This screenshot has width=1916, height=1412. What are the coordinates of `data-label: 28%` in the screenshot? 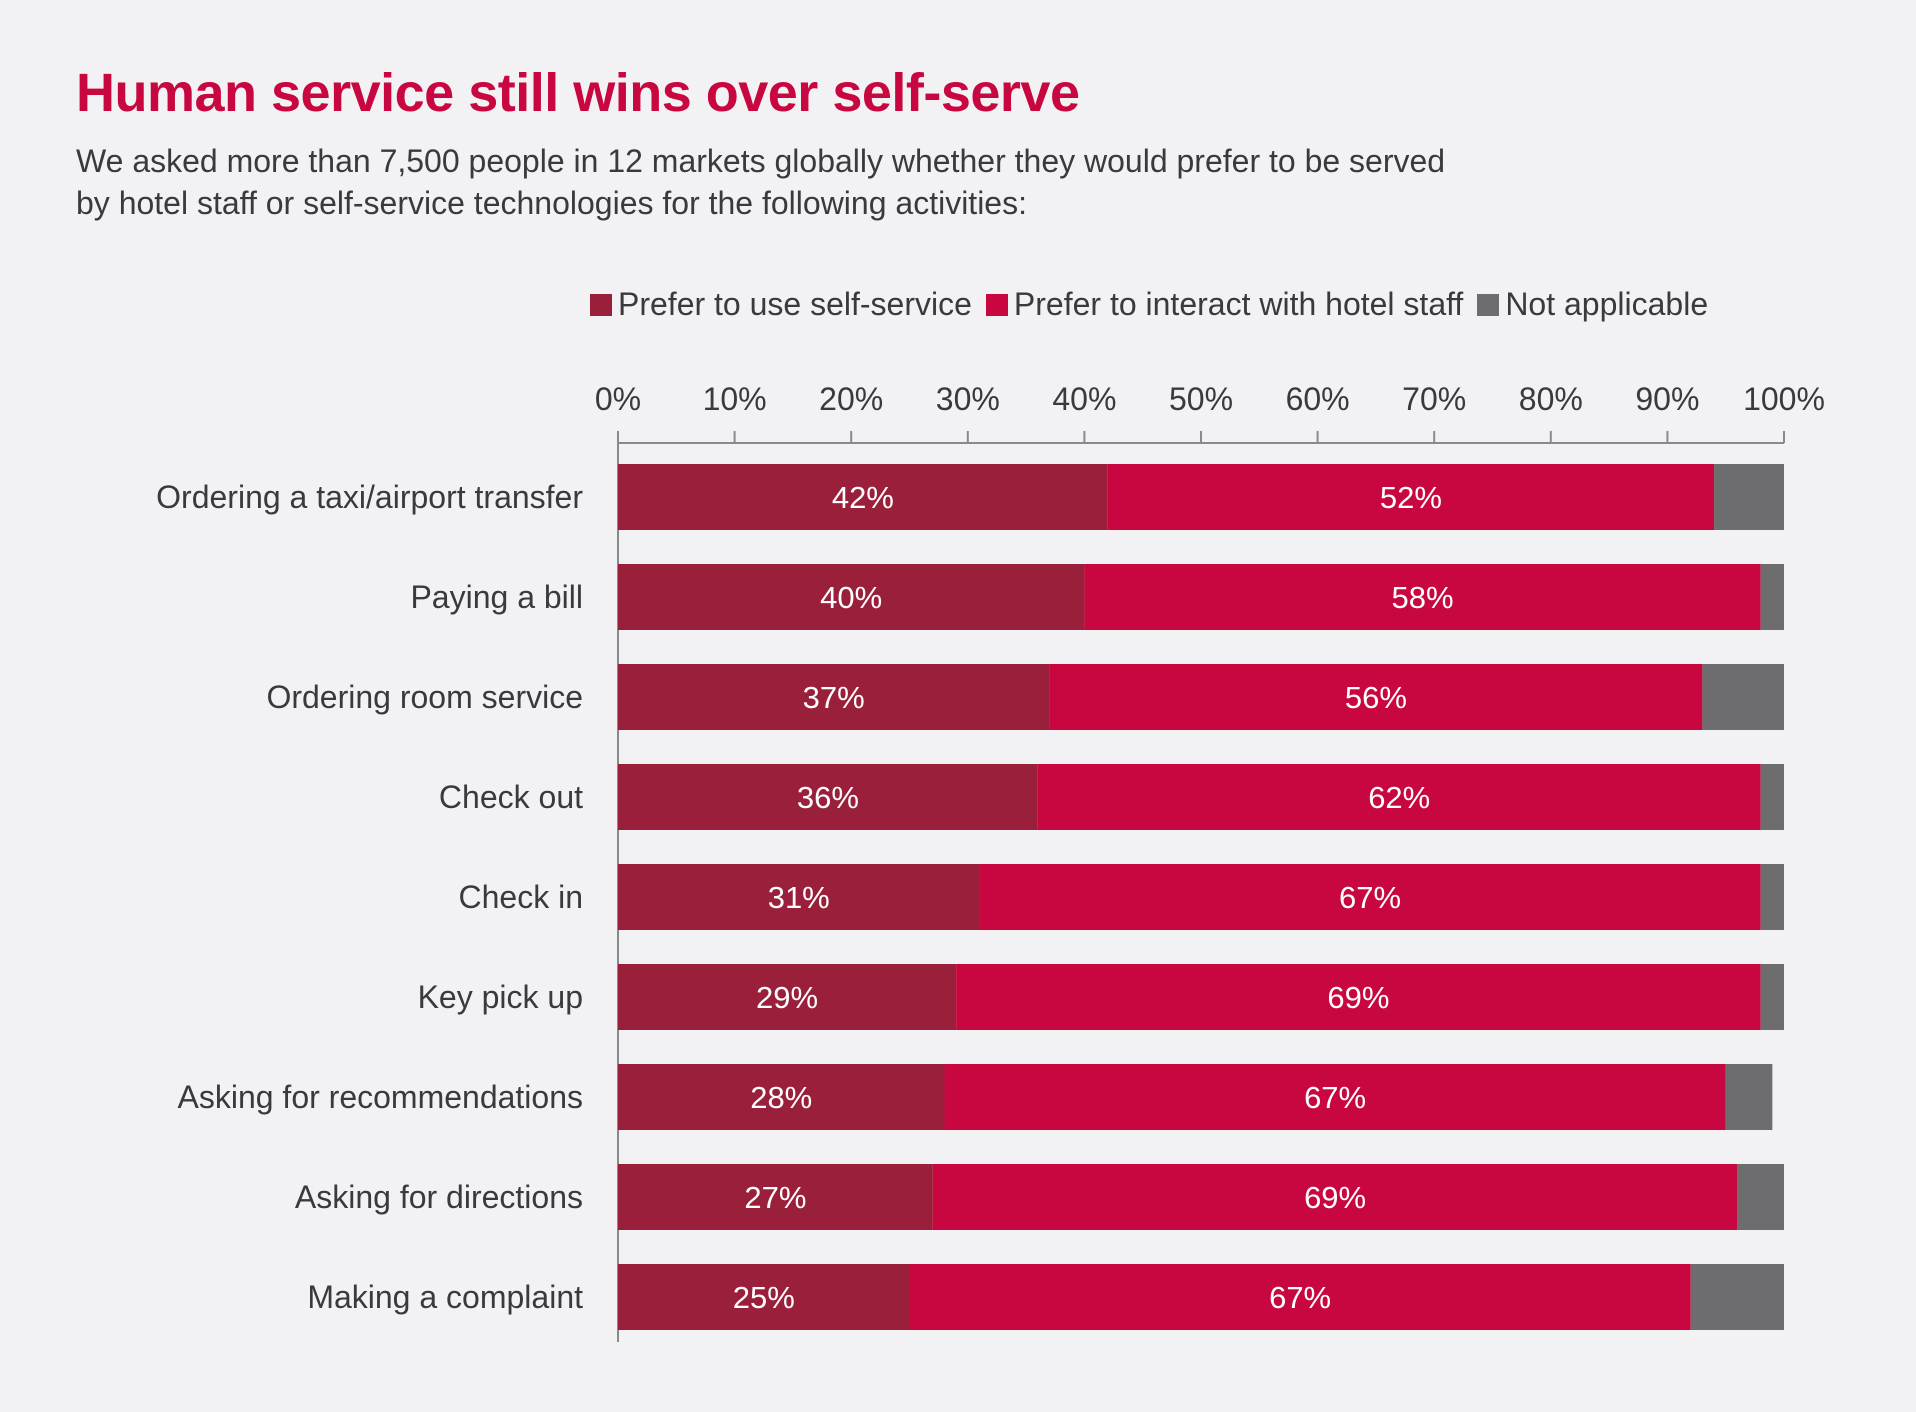 It's located at (781, 1097).